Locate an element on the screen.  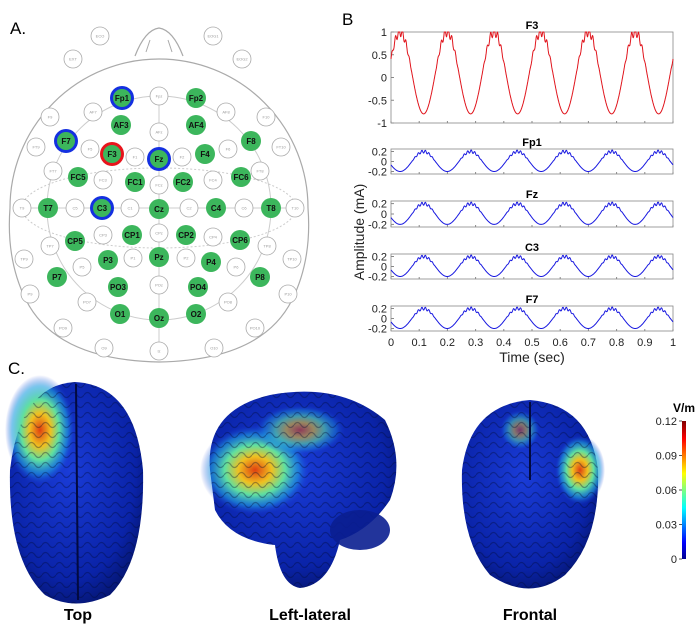
electrode-label: F9 is located at coordinates (50, 117).